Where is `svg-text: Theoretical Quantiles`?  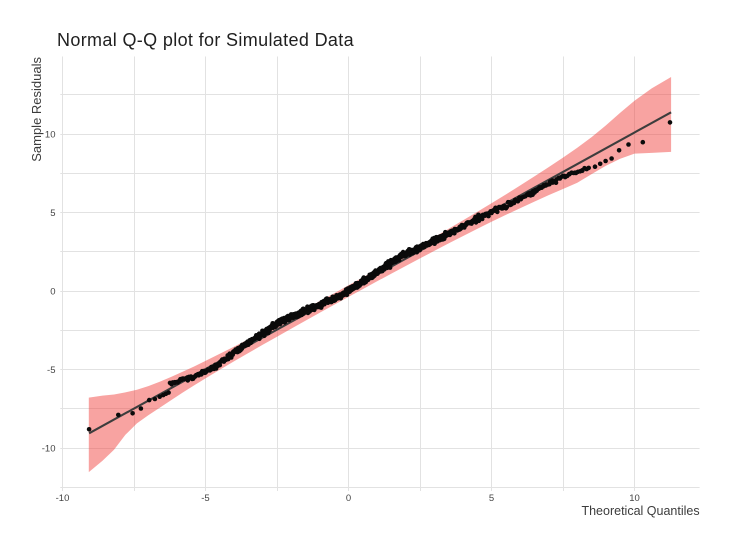 svg-text: Theoretical Quantiles is located at coordinates (640, 511).